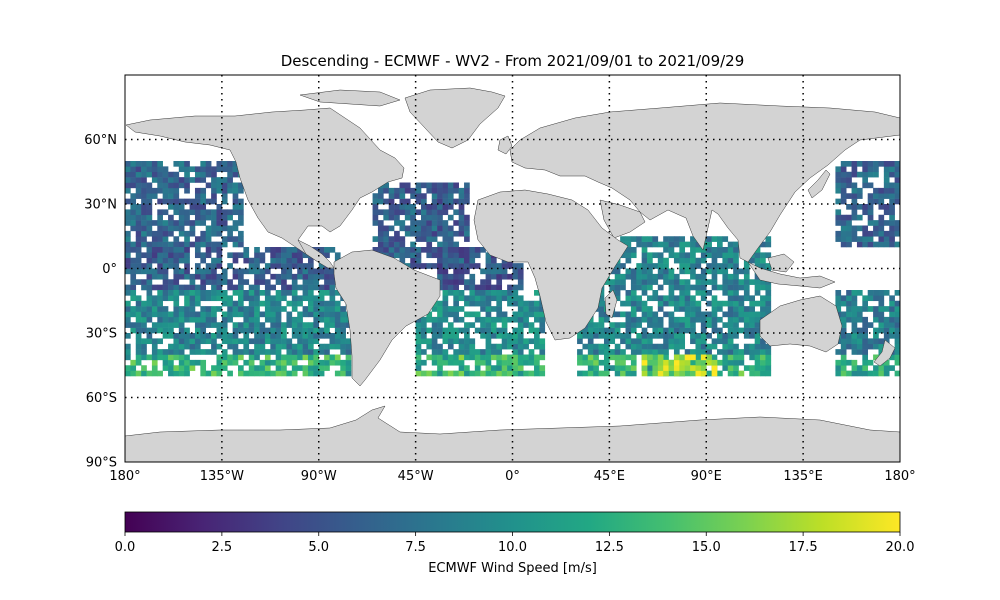 Image resolution: width=1000 pixels, height=600 pixels. What do you see at coordinates (512, 568) in the screenshot?
I see `colorbar-label: ECMWF Wind Speed [m/s]` at bounding box center [512, 568].